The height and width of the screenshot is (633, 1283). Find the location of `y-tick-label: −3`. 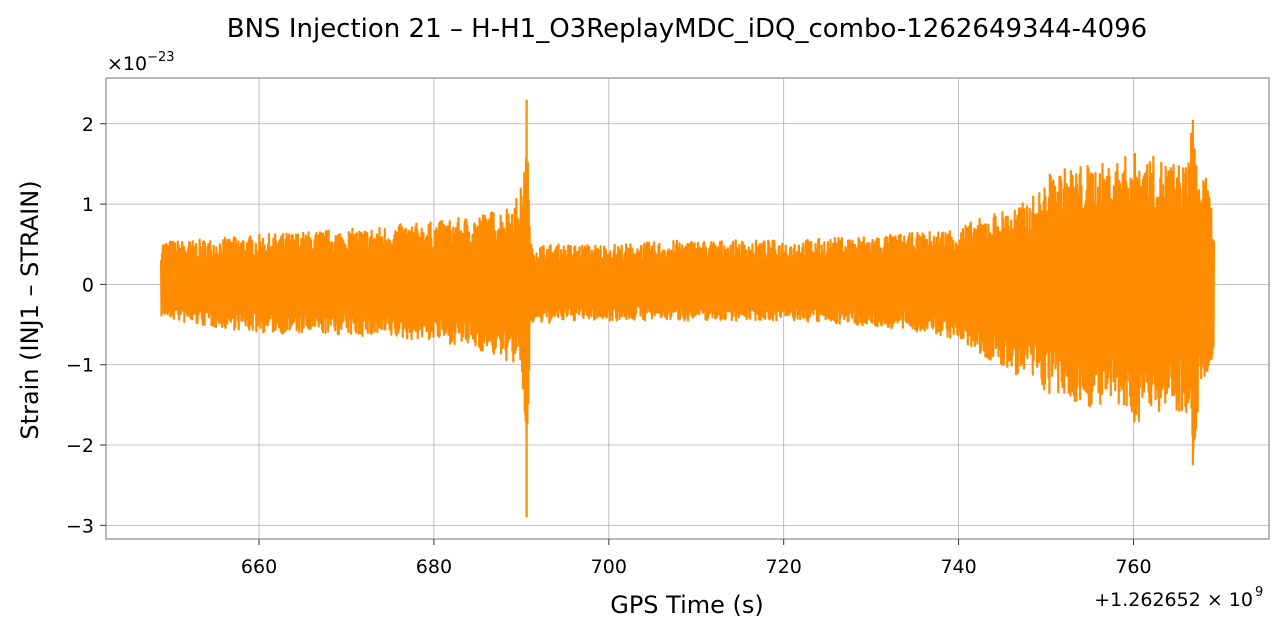

y-tick-label: −3 is located at coordinates (80, 526).